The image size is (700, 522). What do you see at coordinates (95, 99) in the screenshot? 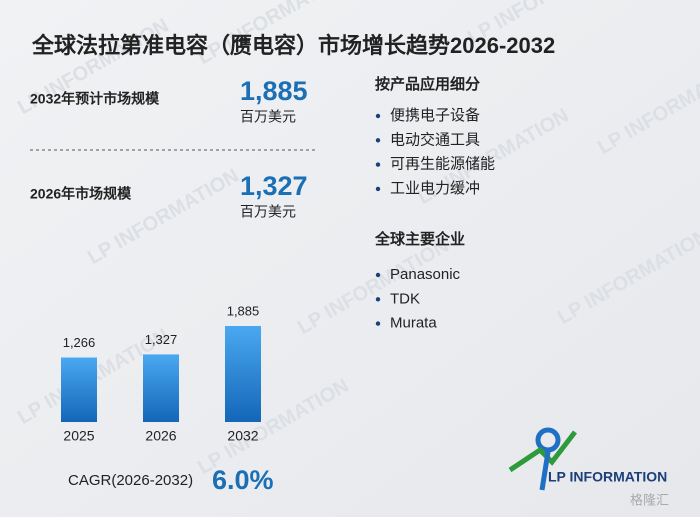
I see `metric-label: 2032年预计市场规模` at bounding box center [95, 99].